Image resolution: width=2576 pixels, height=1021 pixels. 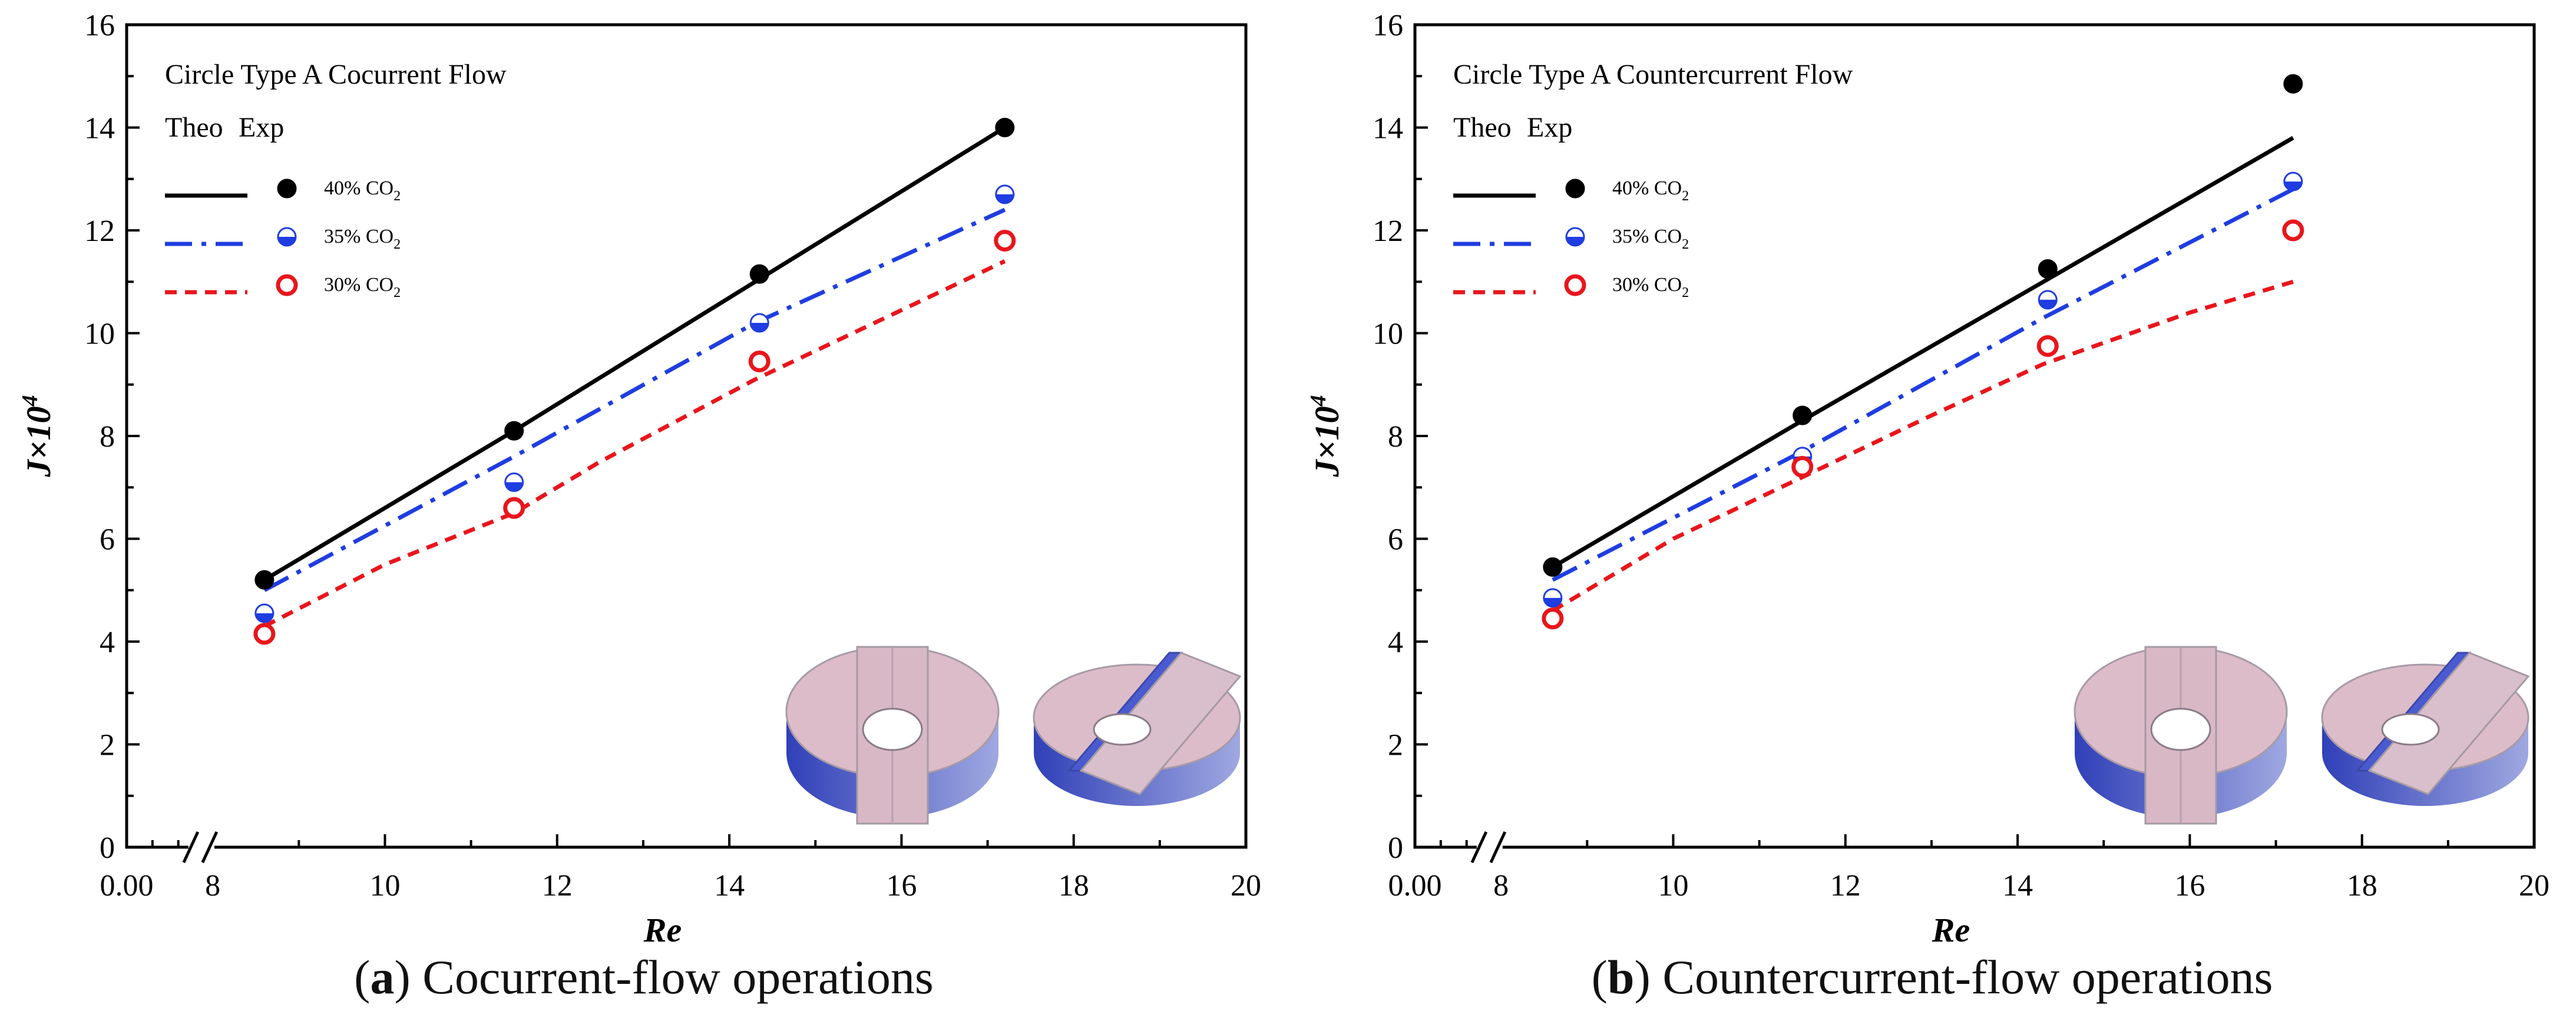 What do you see at coordinates (1673, 886) in the screenshot?
I see `x-tick-label: 10` at bounding box center [1673, 886].